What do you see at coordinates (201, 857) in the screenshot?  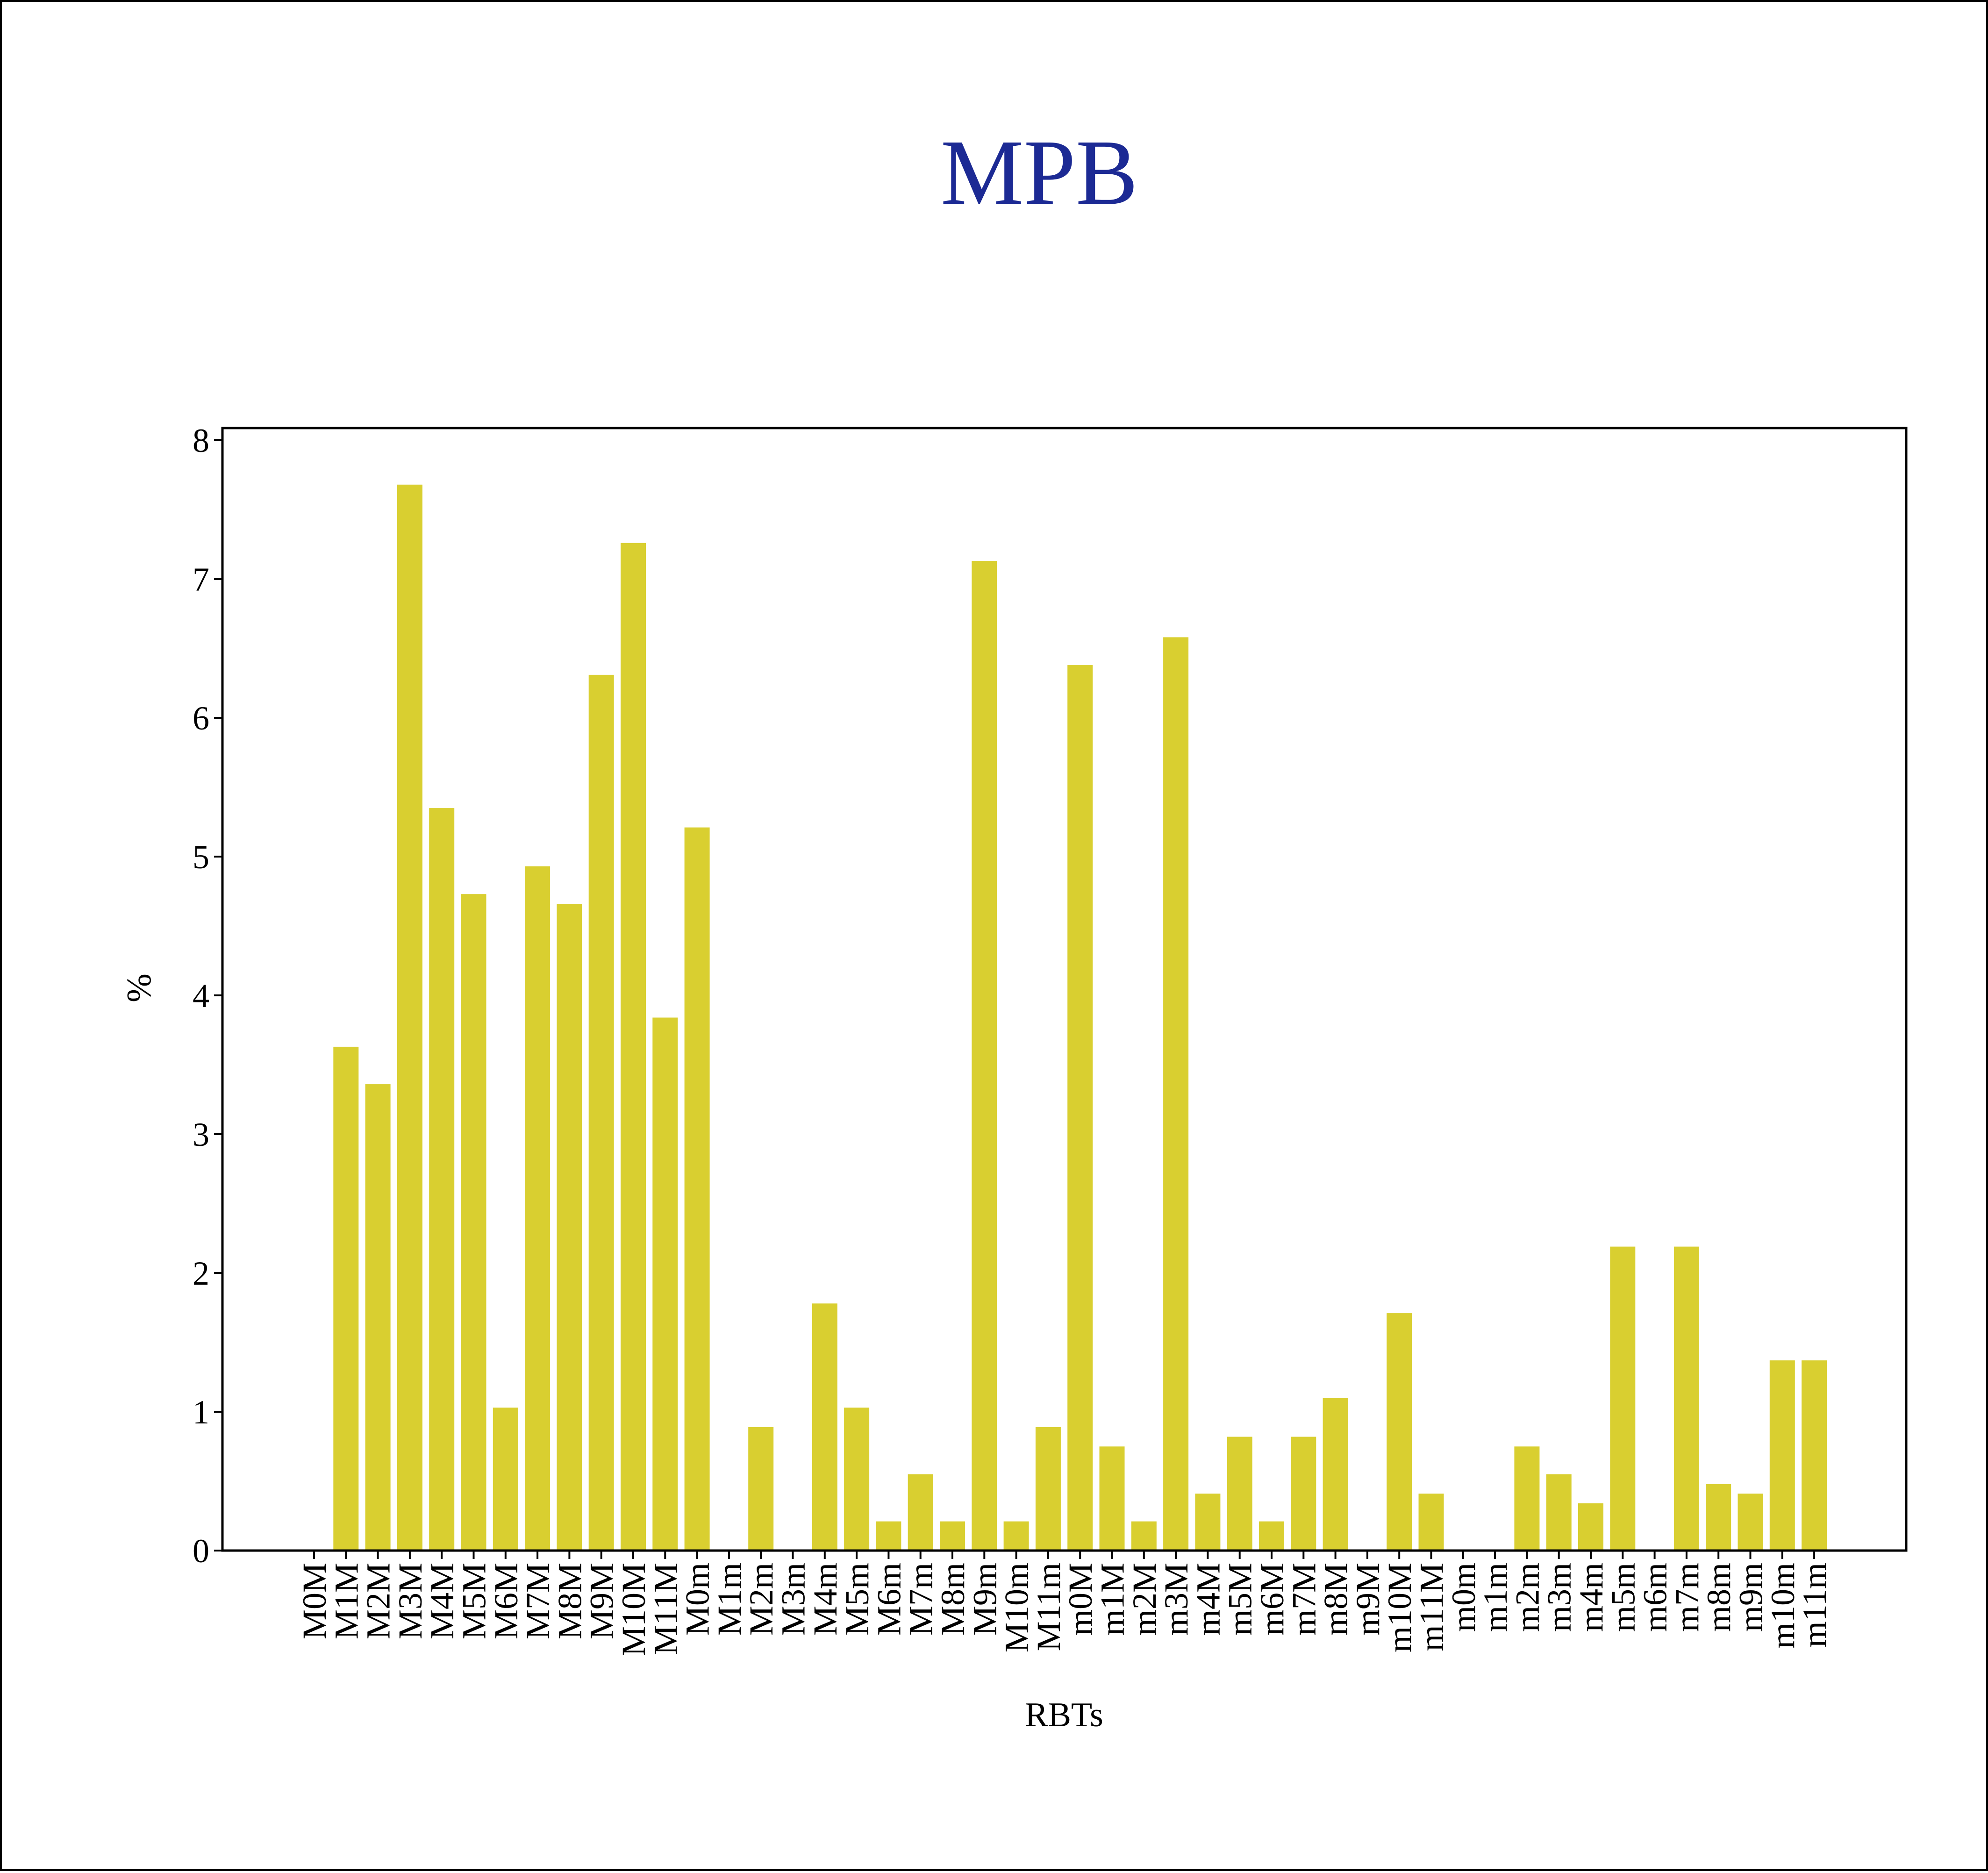 I see `y-tick-label-5: 5` at bounding box center [201, 857].